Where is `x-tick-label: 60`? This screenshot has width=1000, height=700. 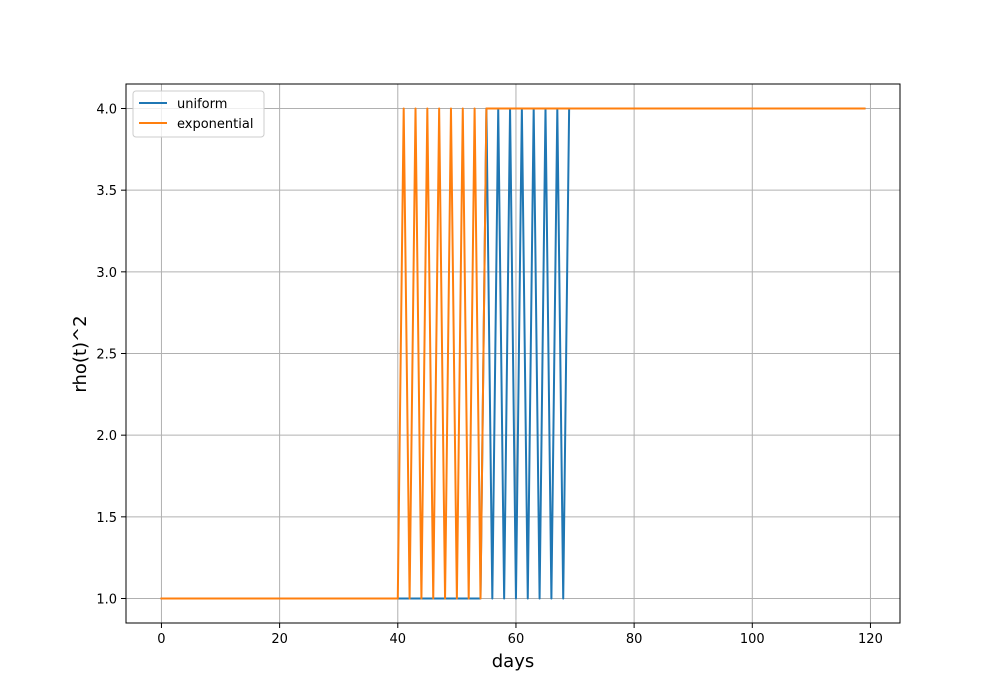
x-tick-label: 60 is located at coordinates (516, 639).